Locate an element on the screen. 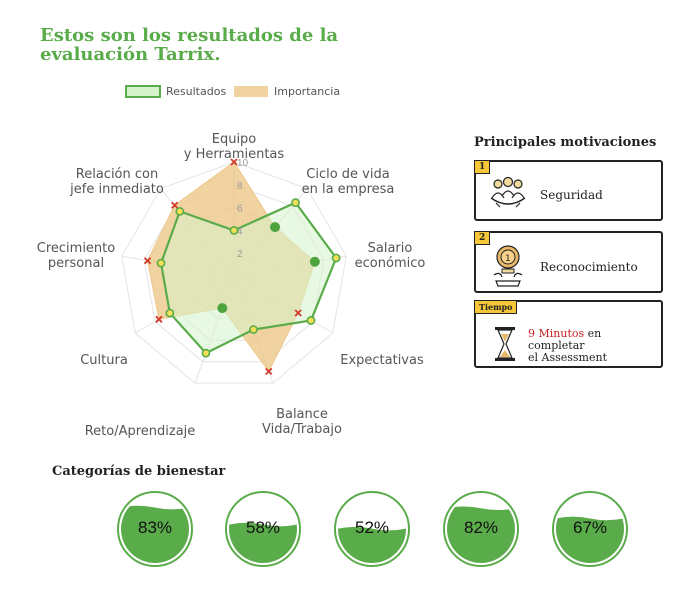 The height and width of the screenshot is (591, 700). axis-label-0-0: Equipo is located at coordinates (234, 139).